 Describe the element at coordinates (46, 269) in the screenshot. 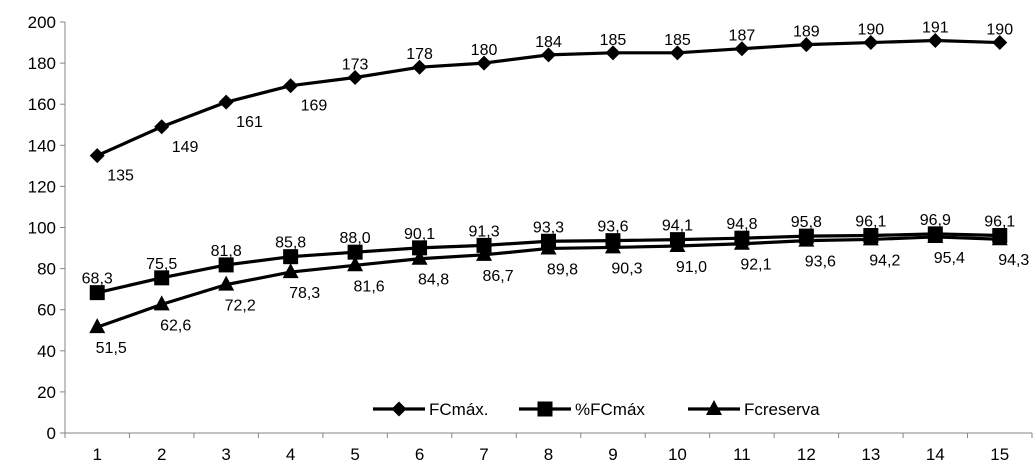

I see `y-tick-label: 80` at that location.